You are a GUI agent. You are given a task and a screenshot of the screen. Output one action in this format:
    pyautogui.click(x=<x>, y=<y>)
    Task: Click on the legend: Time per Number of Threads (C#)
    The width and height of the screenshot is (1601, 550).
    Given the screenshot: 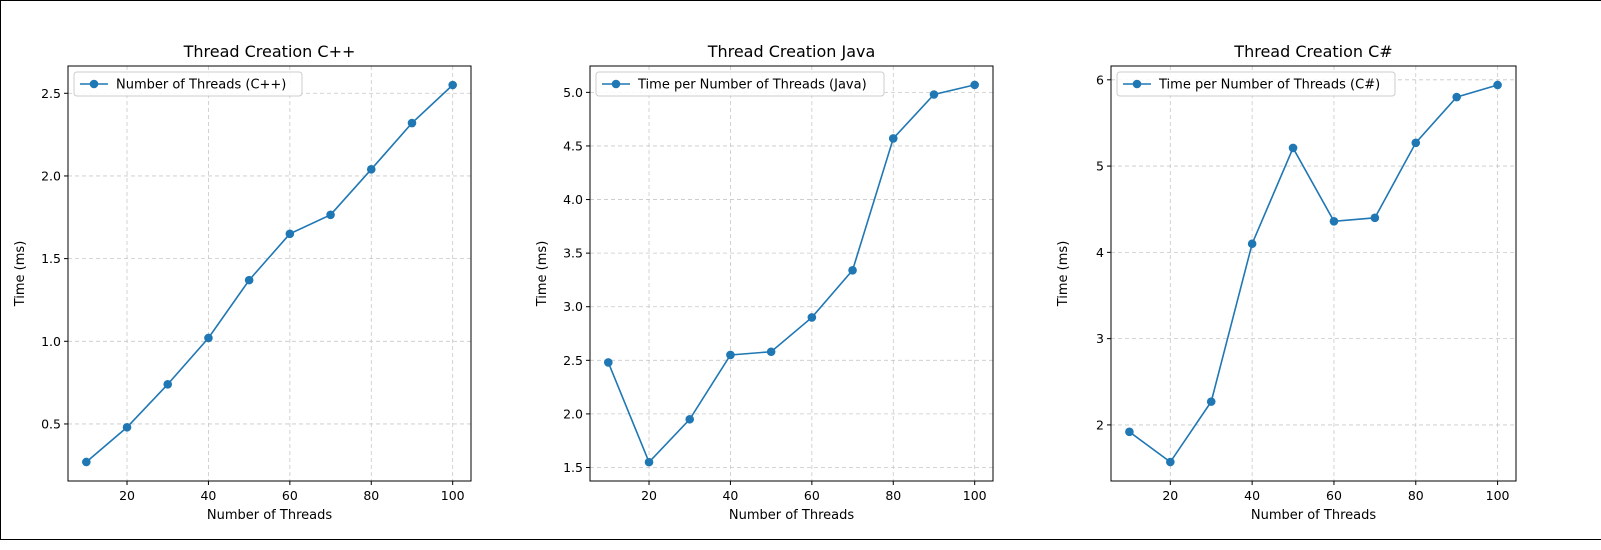 What is the action you would take?
    pyautogui.click(x=1256, y=84)
    